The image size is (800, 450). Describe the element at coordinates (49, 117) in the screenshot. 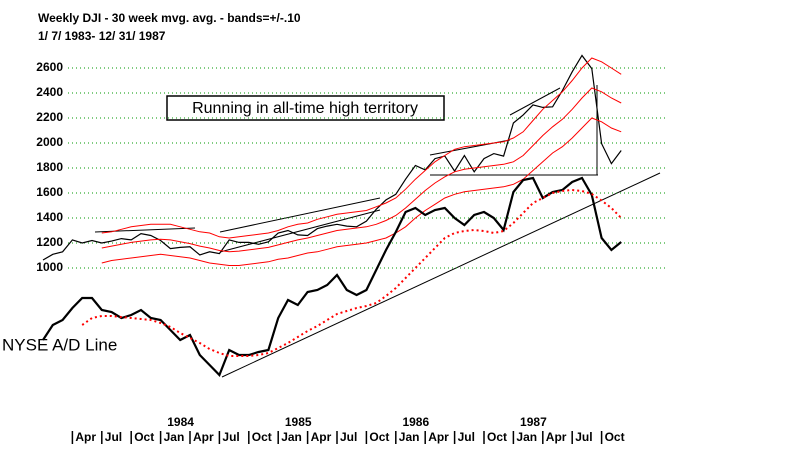

I see `y-tick-label: 2200` at that location.